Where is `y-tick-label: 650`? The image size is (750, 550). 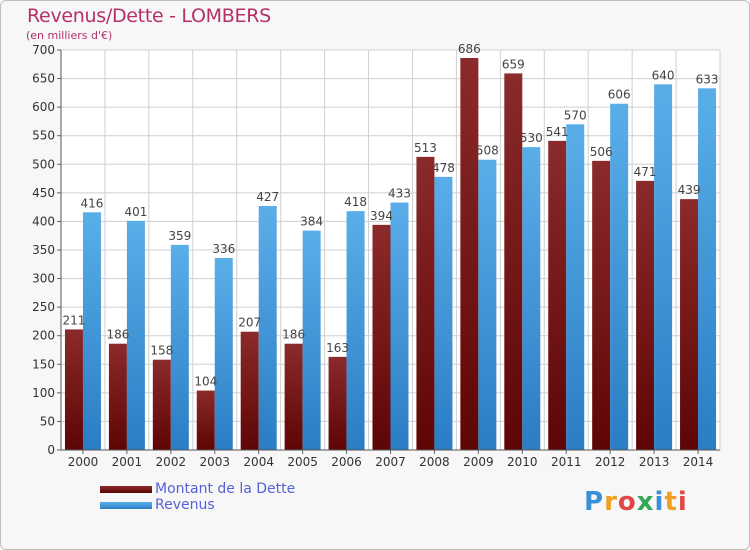 y-tick-label: 650 is located at coordinates (43, 79).